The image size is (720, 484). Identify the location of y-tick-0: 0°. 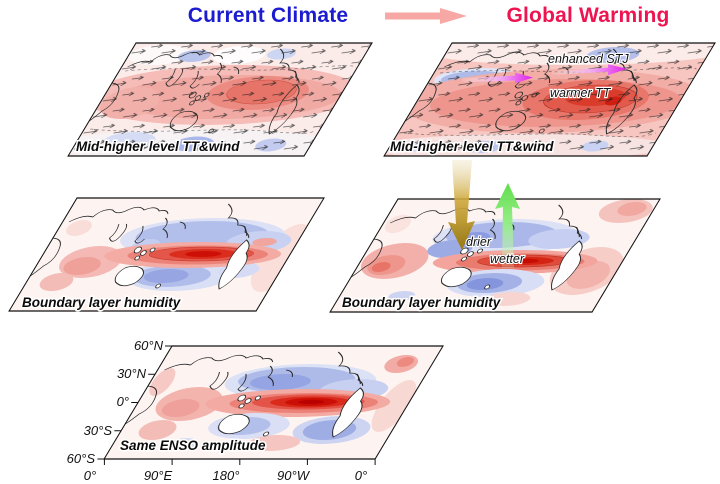
(123, 401).